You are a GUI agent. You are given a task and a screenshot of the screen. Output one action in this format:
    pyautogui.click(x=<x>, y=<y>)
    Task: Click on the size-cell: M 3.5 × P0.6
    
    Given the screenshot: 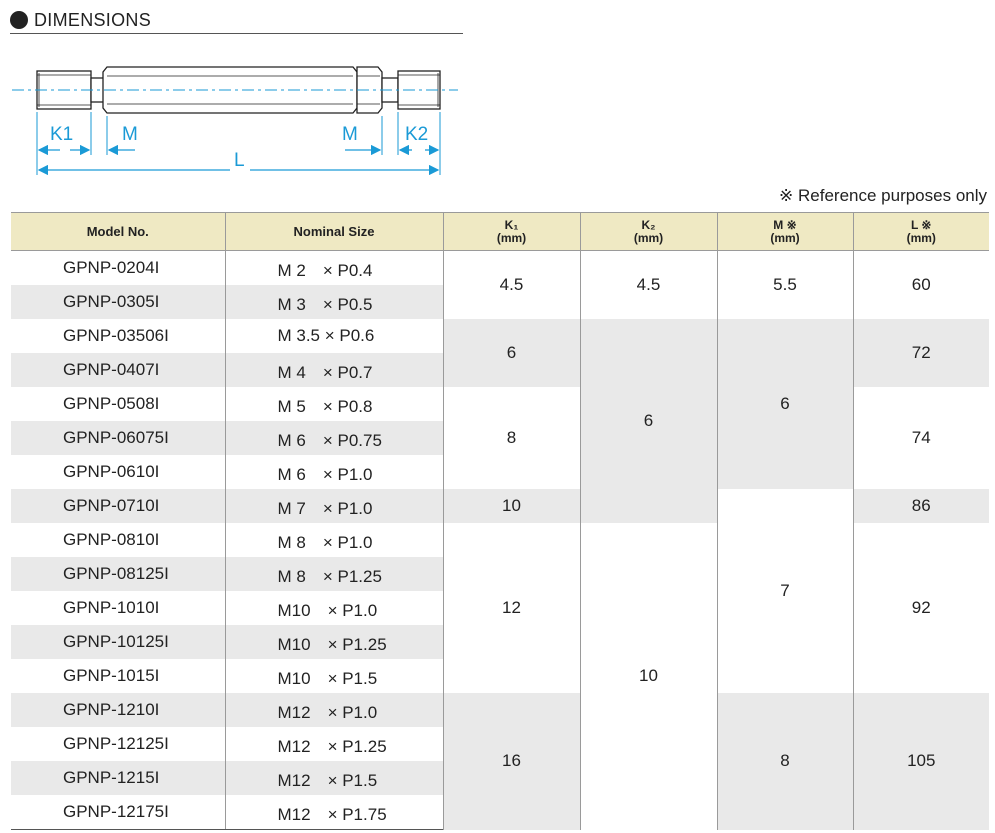 What is the action you would take?
    pyautogui.click(x=333, y=336)
    